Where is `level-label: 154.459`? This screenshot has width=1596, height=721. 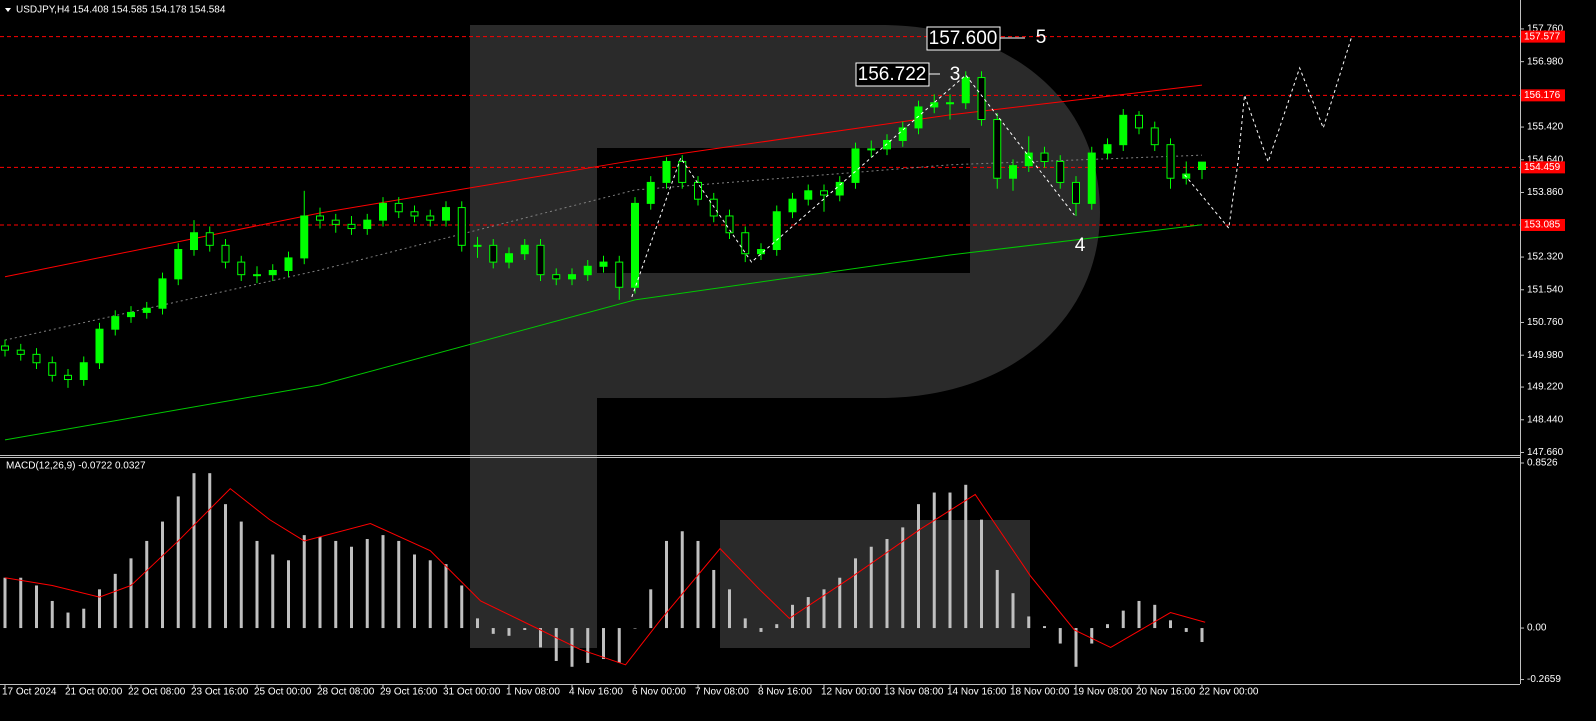 level-label: 154.459 is located at coordinates (1542, 167).